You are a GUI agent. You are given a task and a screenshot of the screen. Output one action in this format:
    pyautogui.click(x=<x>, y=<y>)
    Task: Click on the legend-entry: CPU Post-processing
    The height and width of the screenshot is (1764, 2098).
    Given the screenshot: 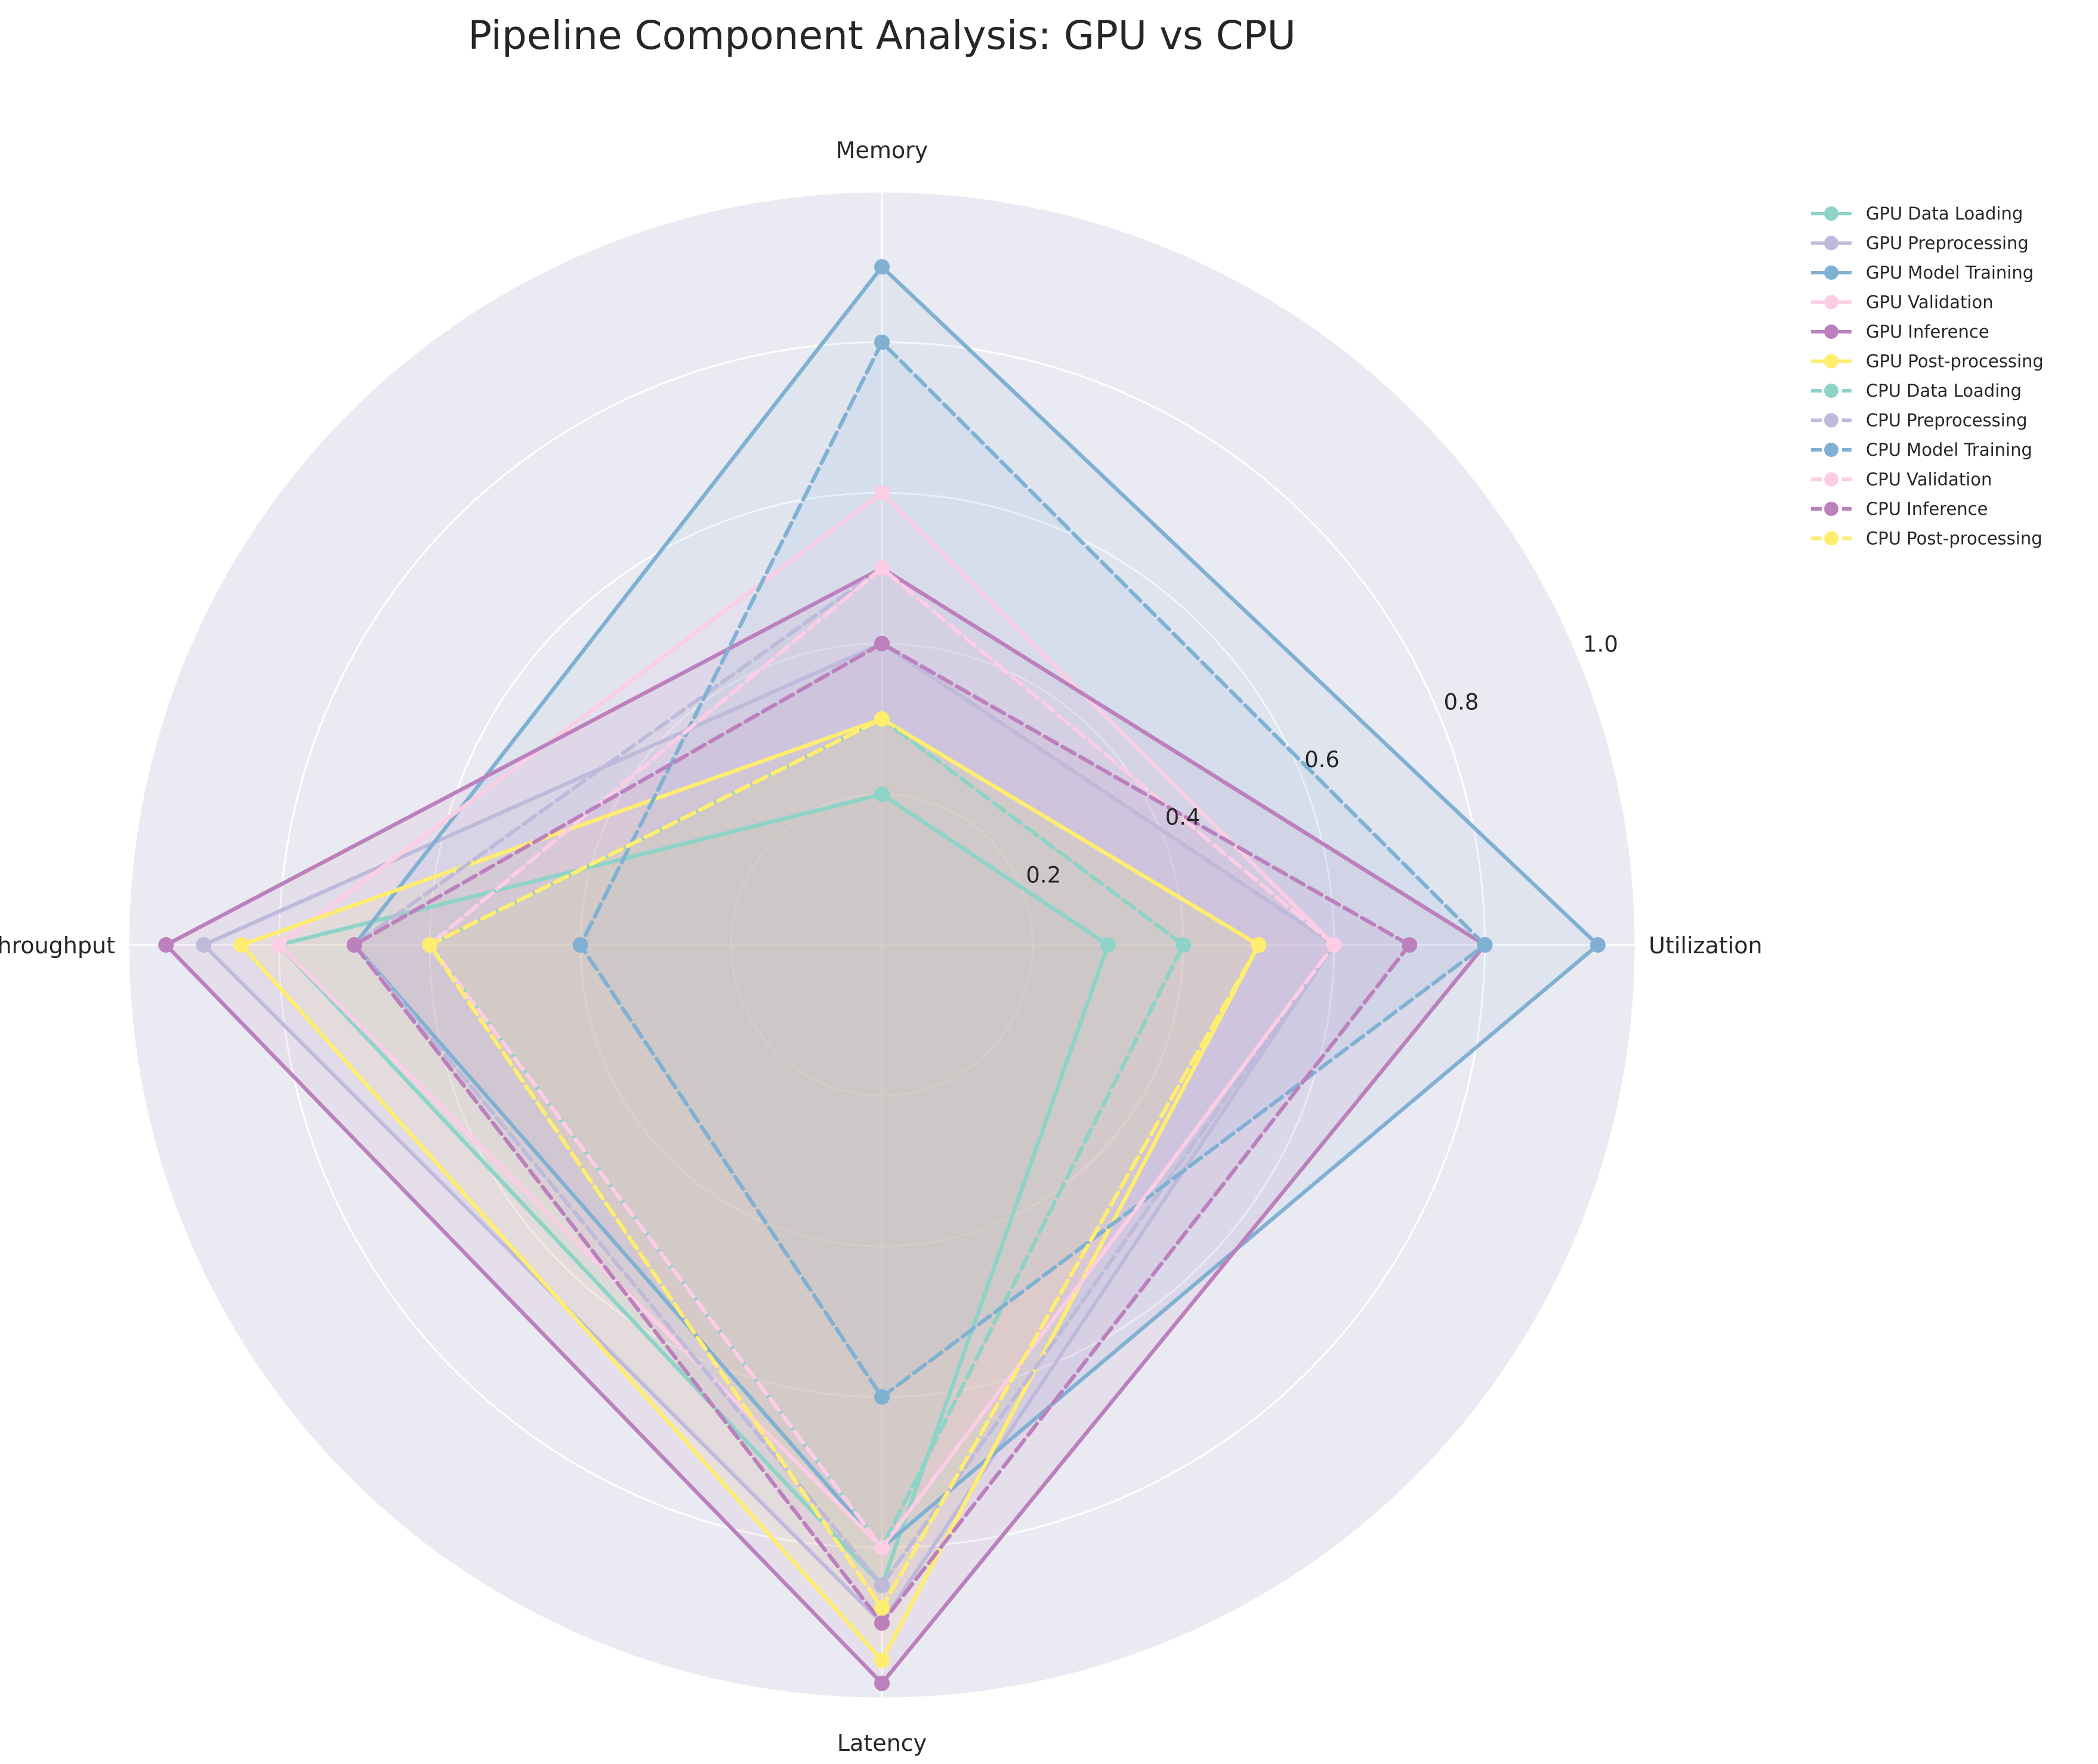 What is the action you would take?
    pyautogui.click(x=1927, y=539)
    